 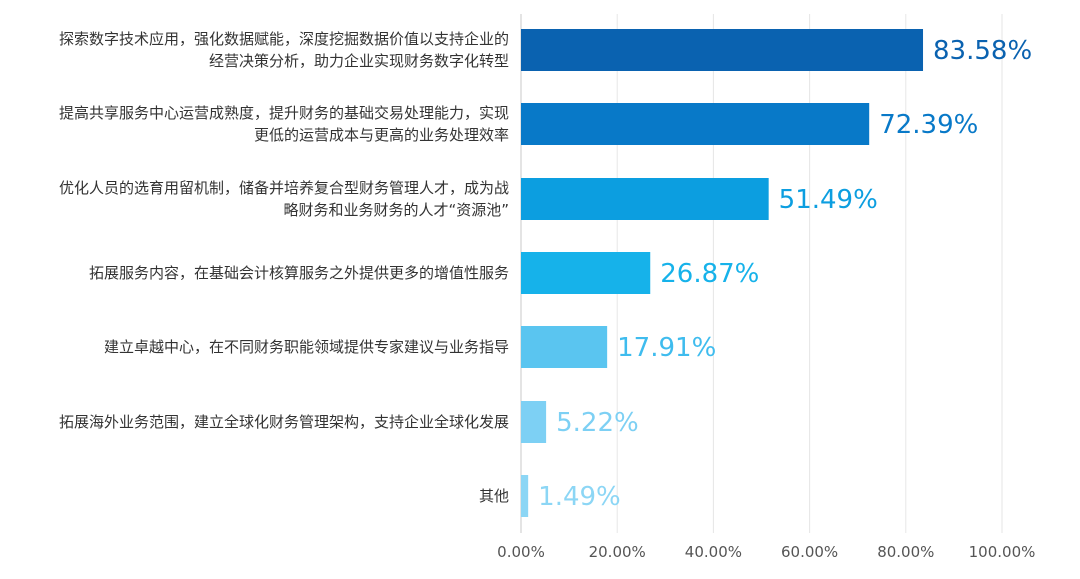 I want to click on category-label: 其他, so click(x=494, y=496).